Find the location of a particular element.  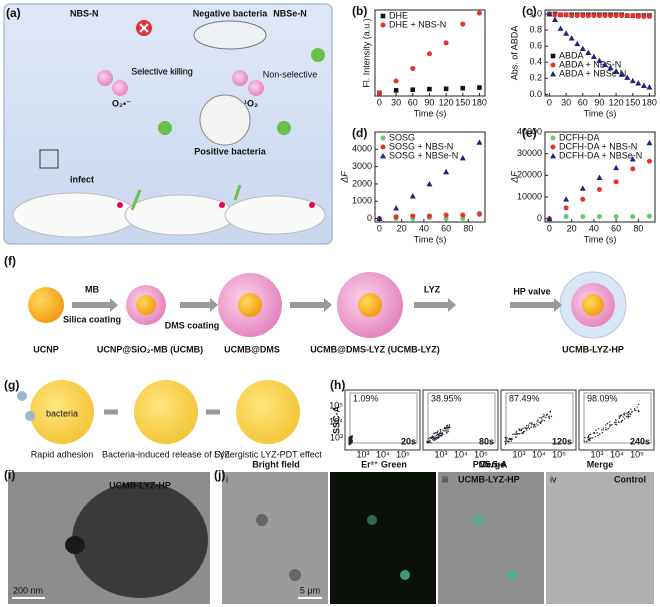

inset-label: Control is located at coordinates (630, 479).